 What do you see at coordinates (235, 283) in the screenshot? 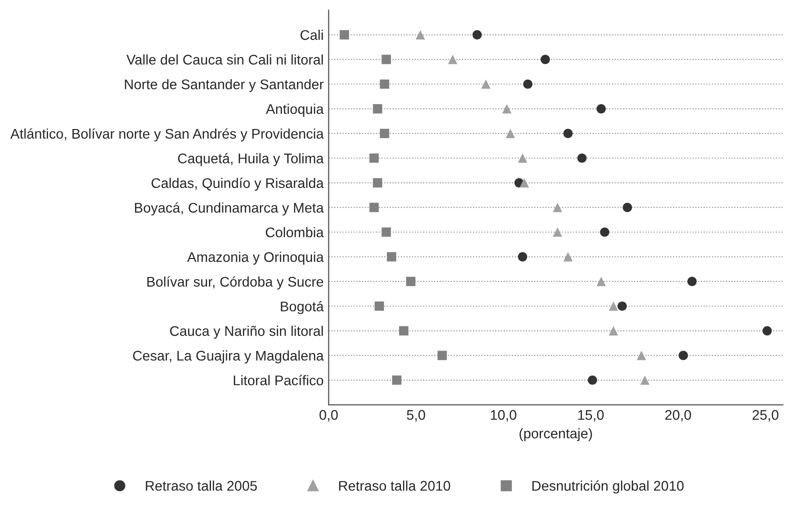
I see `y-tick-label: Bolívar sur, Córdoba y Sucre` at bounding box center [235, 283].